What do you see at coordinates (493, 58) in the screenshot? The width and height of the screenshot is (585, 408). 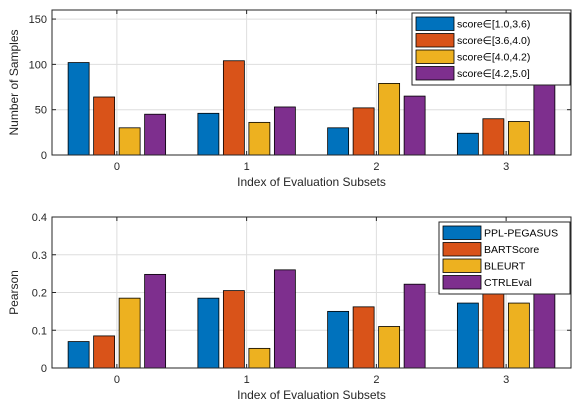 I see `legend-entry-2: score∈[4.0,4.2)` at bounding box center [493, 58].